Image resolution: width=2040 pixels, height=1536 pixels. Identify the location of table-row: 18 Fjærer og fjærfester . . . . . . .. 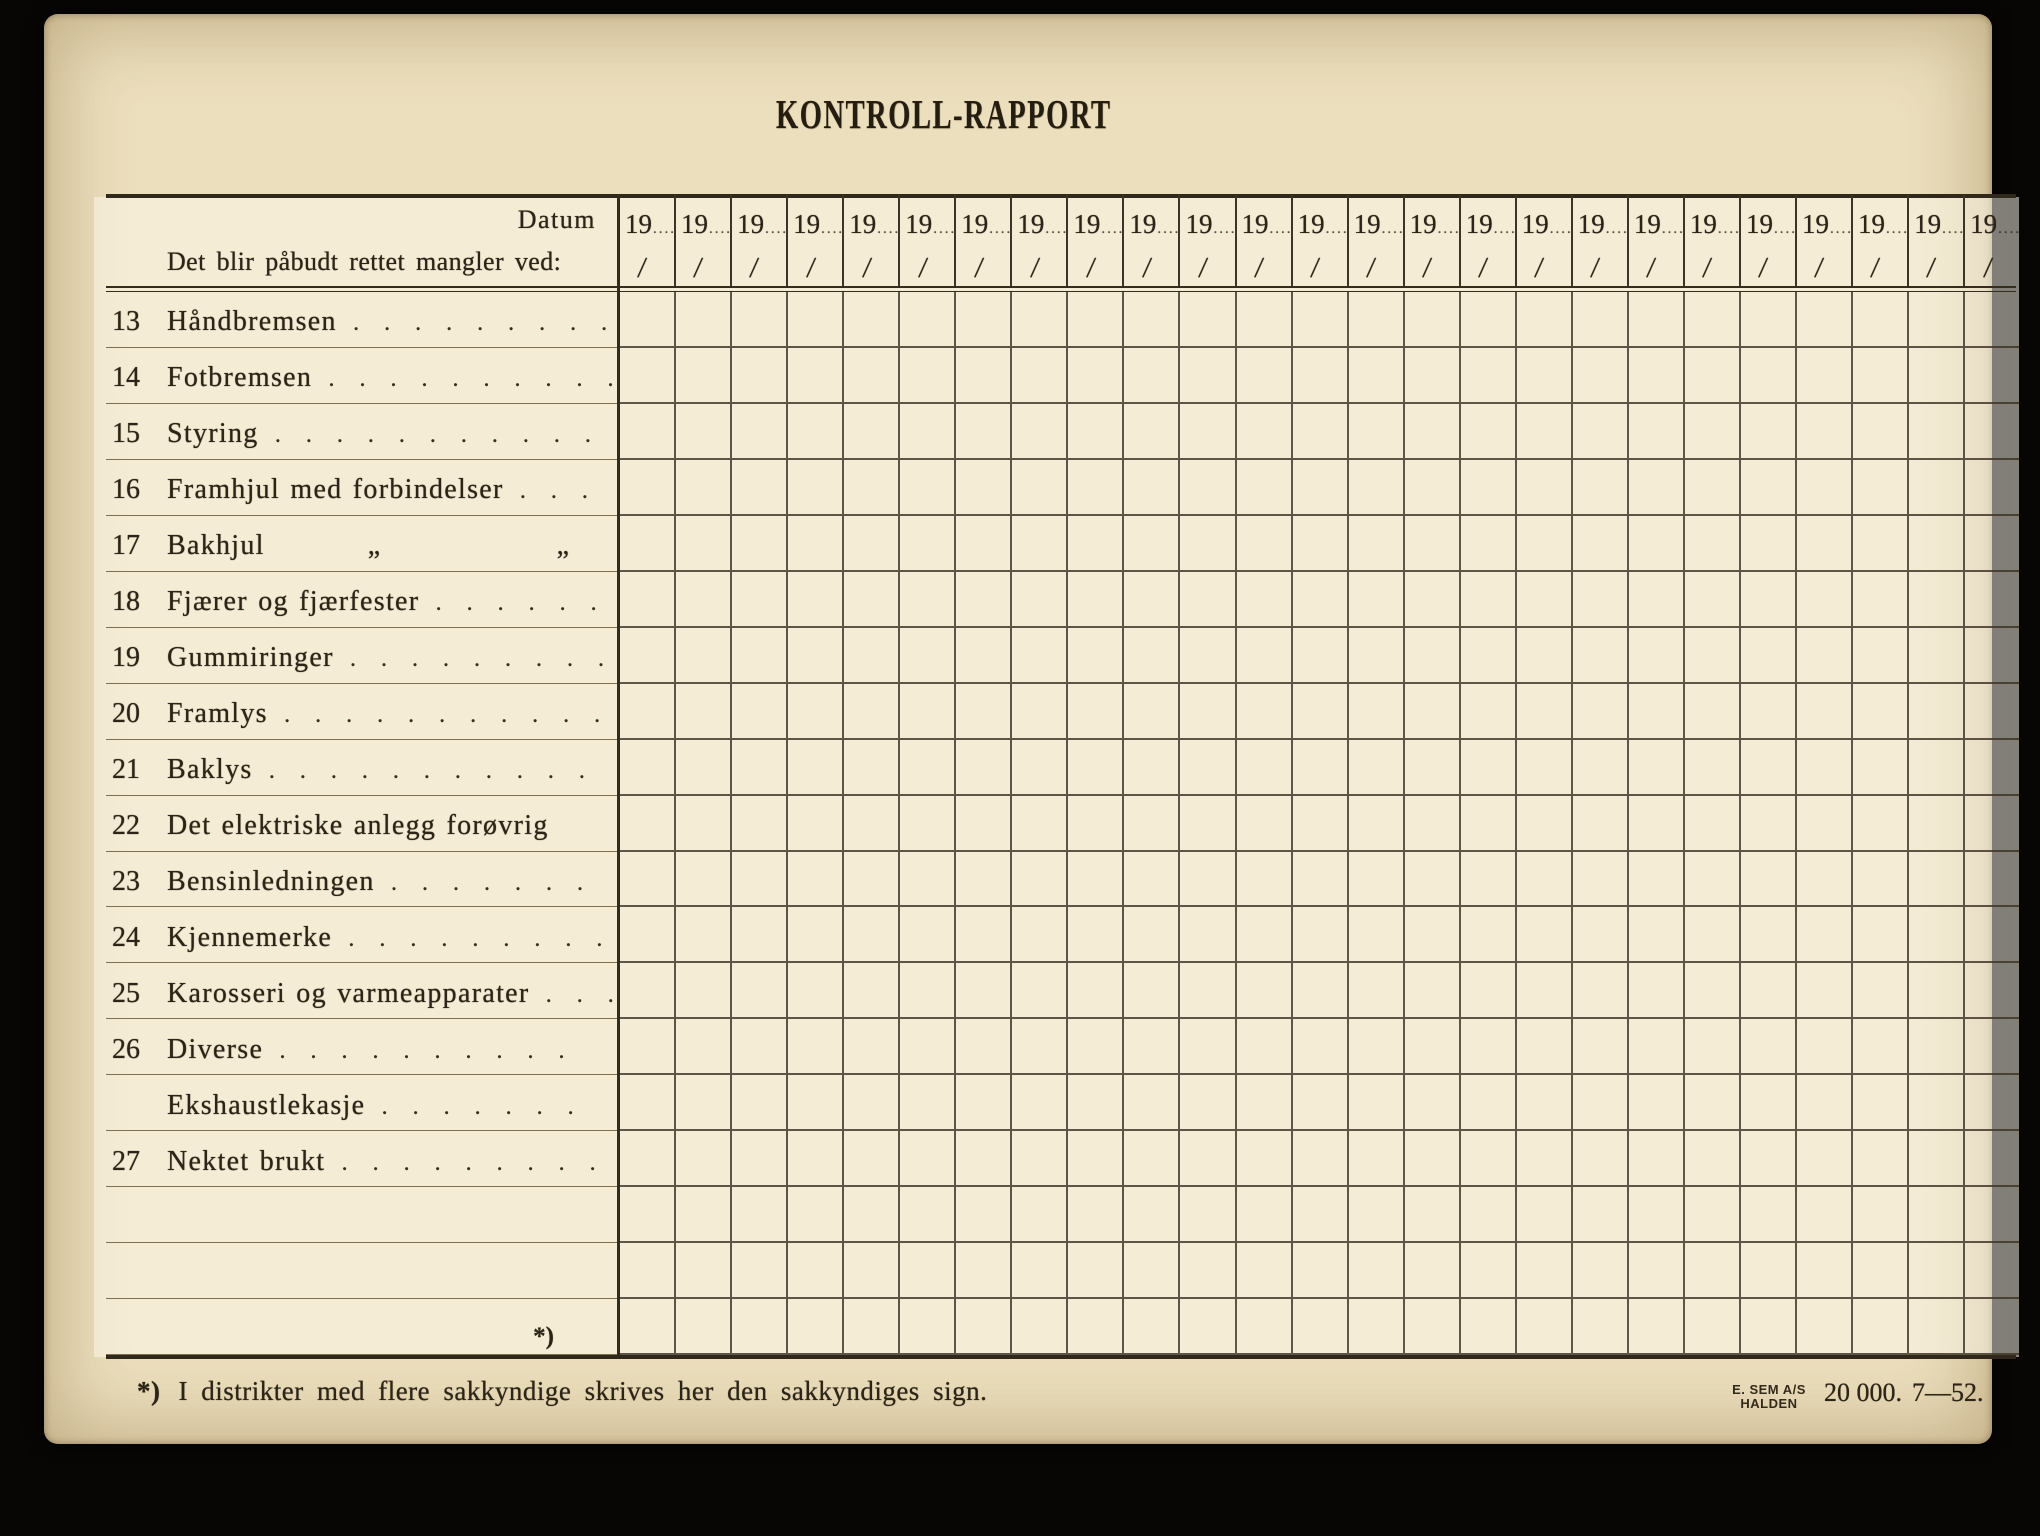
(1051, 599).